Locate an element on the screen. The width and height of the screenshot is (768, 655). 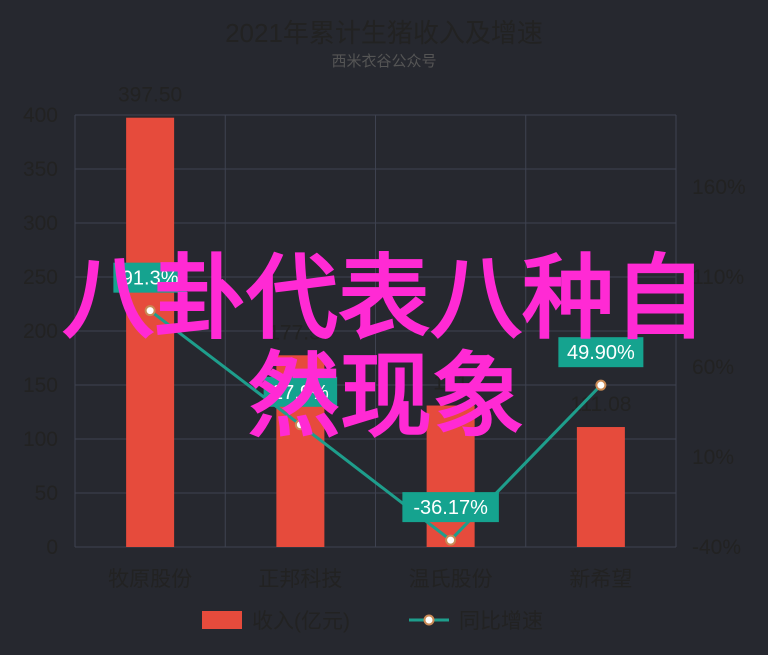
x-tick-label: 牧原股份 is located at coordinates (150, 579).